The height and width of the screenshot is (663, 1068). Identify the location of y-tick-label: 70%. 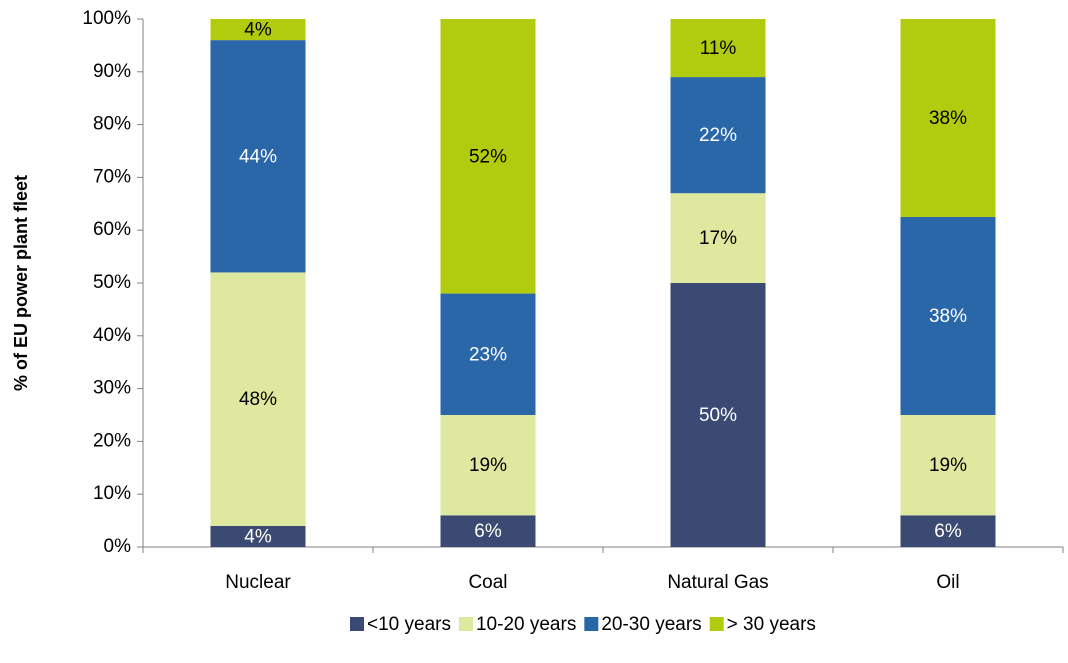
(112, 176).